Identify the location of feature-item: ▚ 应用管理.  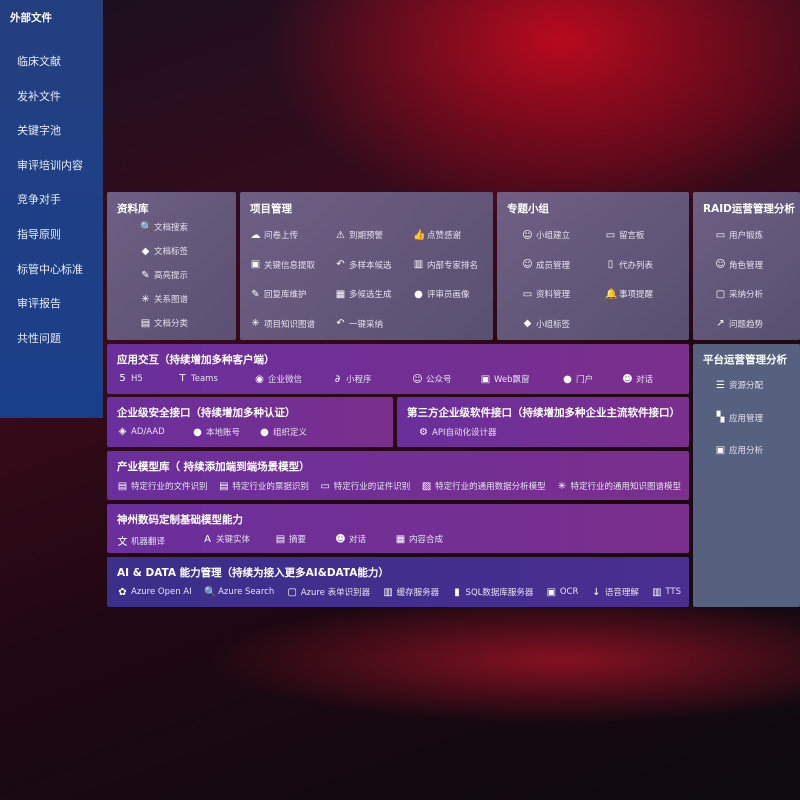
(739, 418).